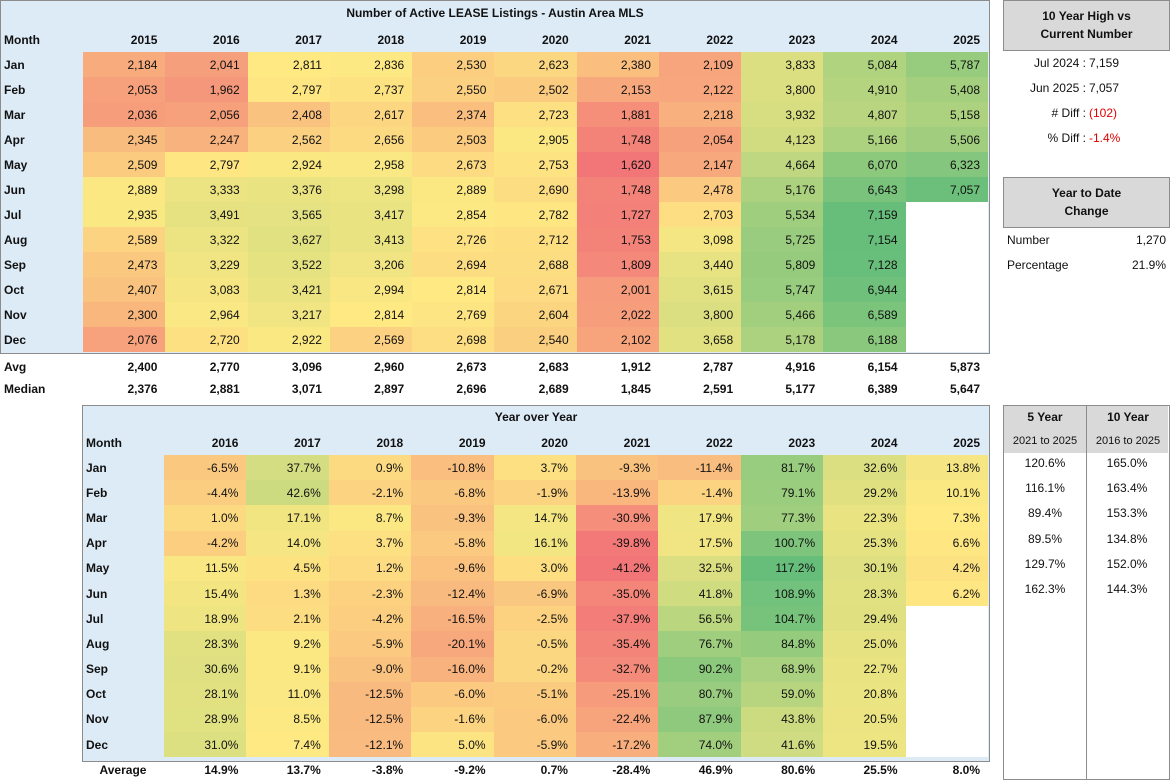 The width and height of the screenshot is (1170, 780). I want to click on lease-cell: 2,247, so click(206, 139).